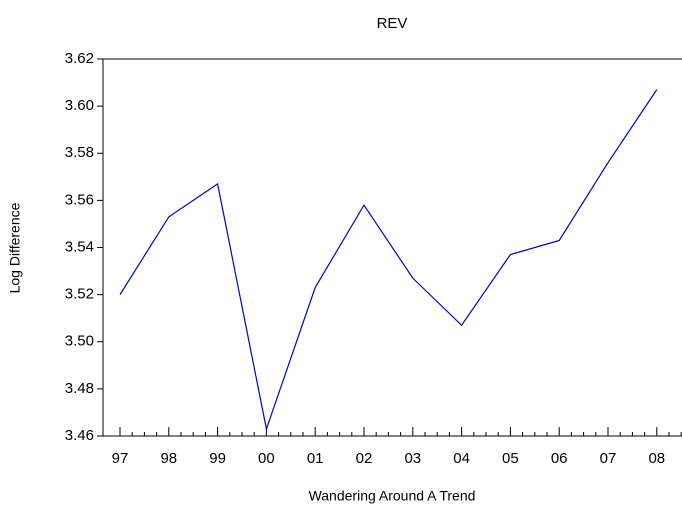 The image size is (682, 515). I want to click on x-tick-label: 99, so click(217, 458).